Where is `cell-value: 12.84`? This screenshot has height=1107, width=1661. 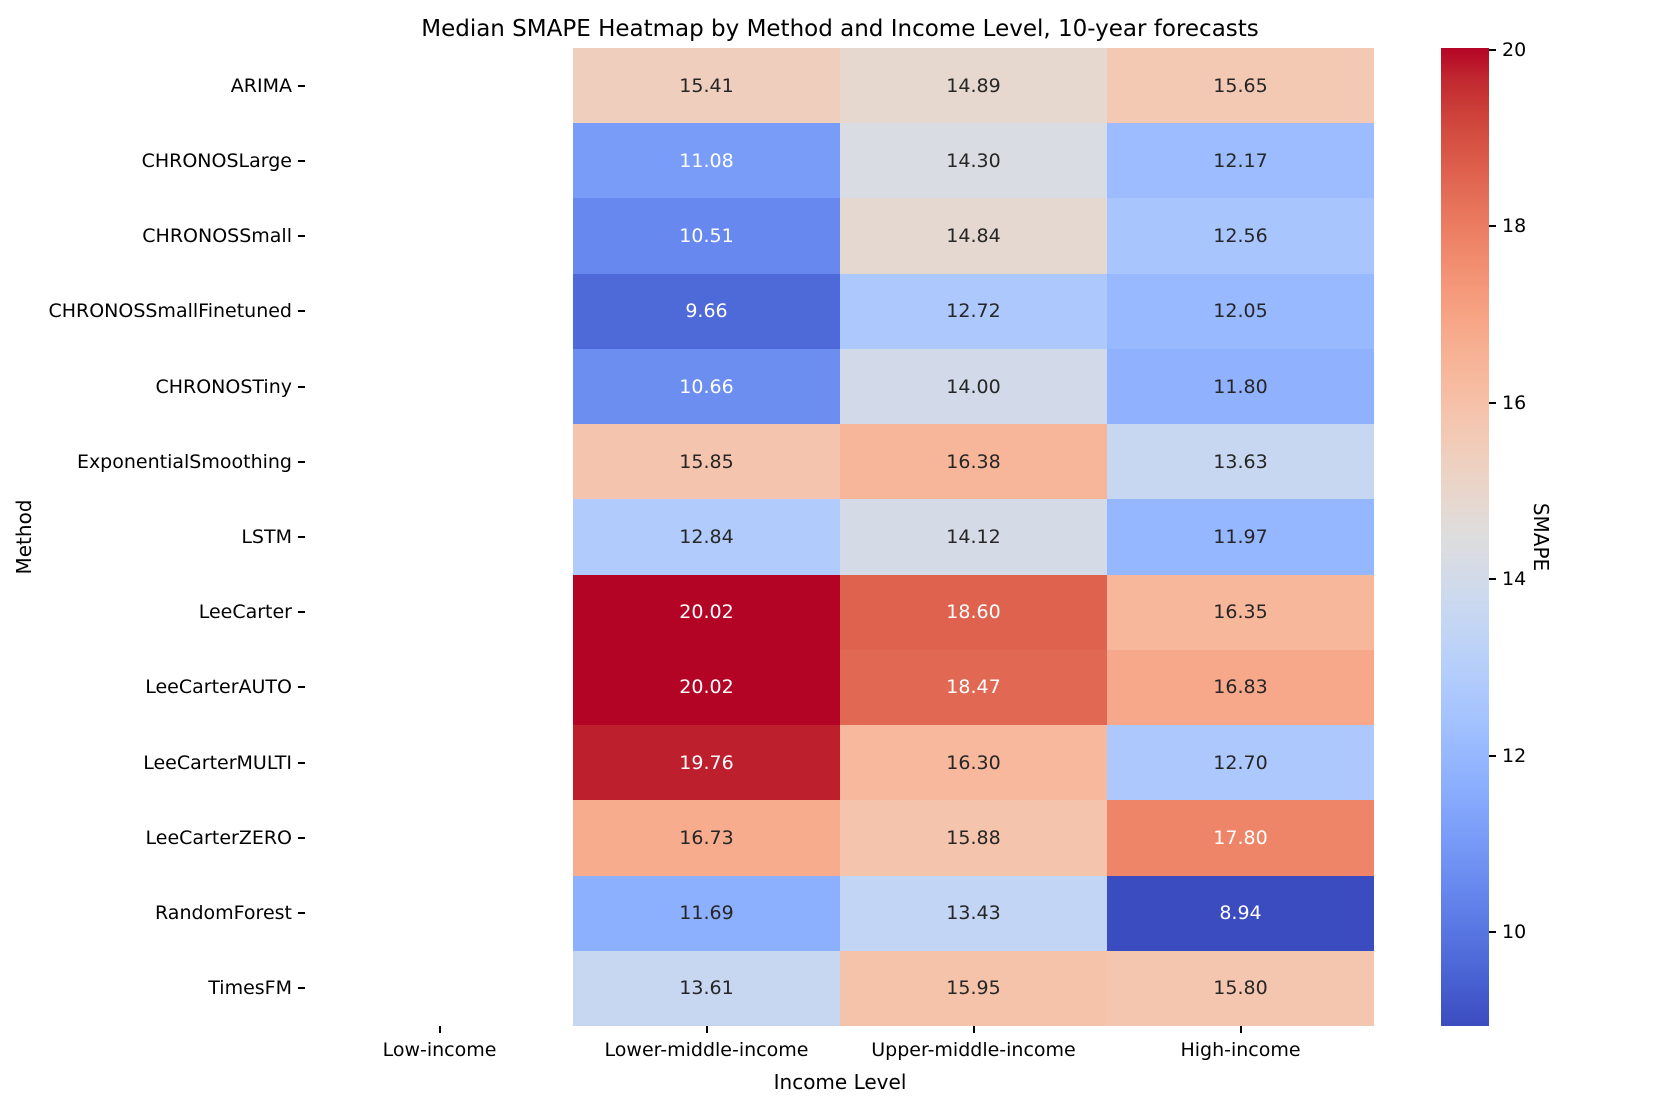 cell-value: 12.84 is located at coordinates (706, 536).